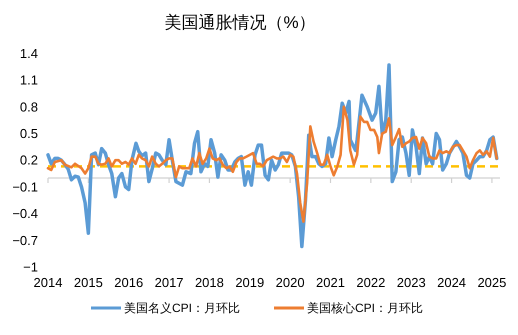  What do you see at coordinates (88, 282) in the screenshot?
I see `x-tick-label: 2015` at bounding box center [88, 282].